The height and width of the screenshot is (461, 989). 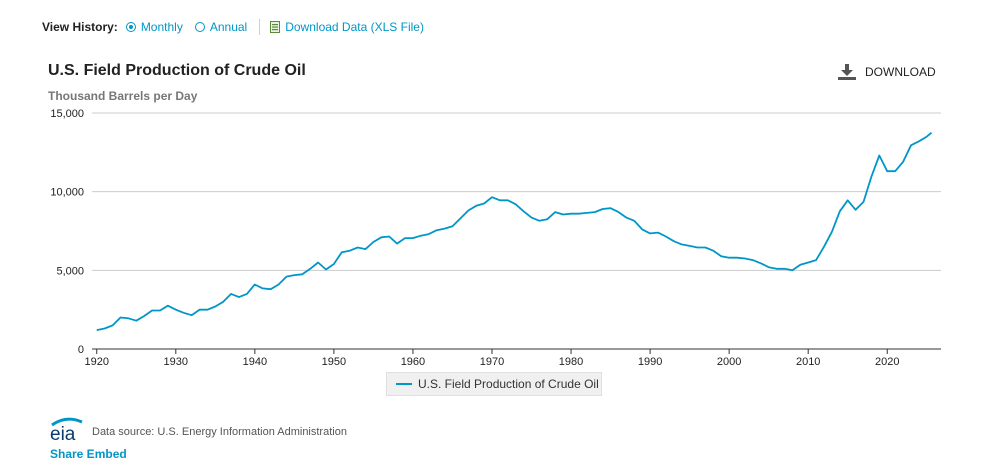 I want to click on x-tick-label: 2010, so click(x=808, y=362).